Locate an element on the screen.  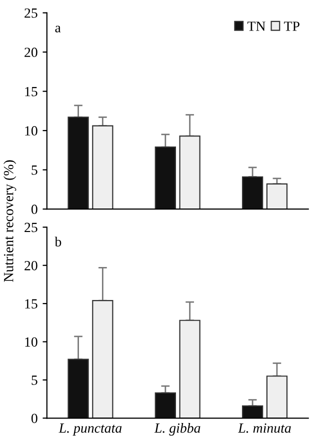
x-tick-label: L. punctata is located at coordinates (90, 430).